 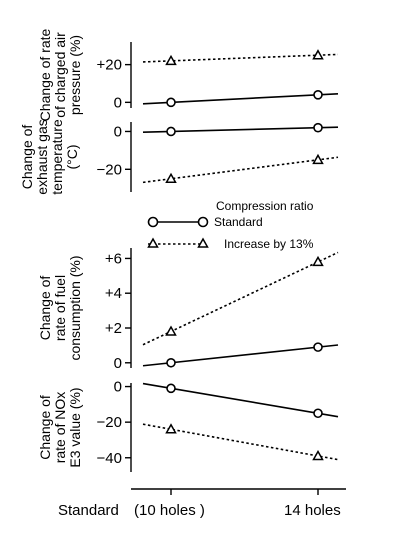 I want to click on y-axis-label-line: Change of rate, so click(x=45, y=74).